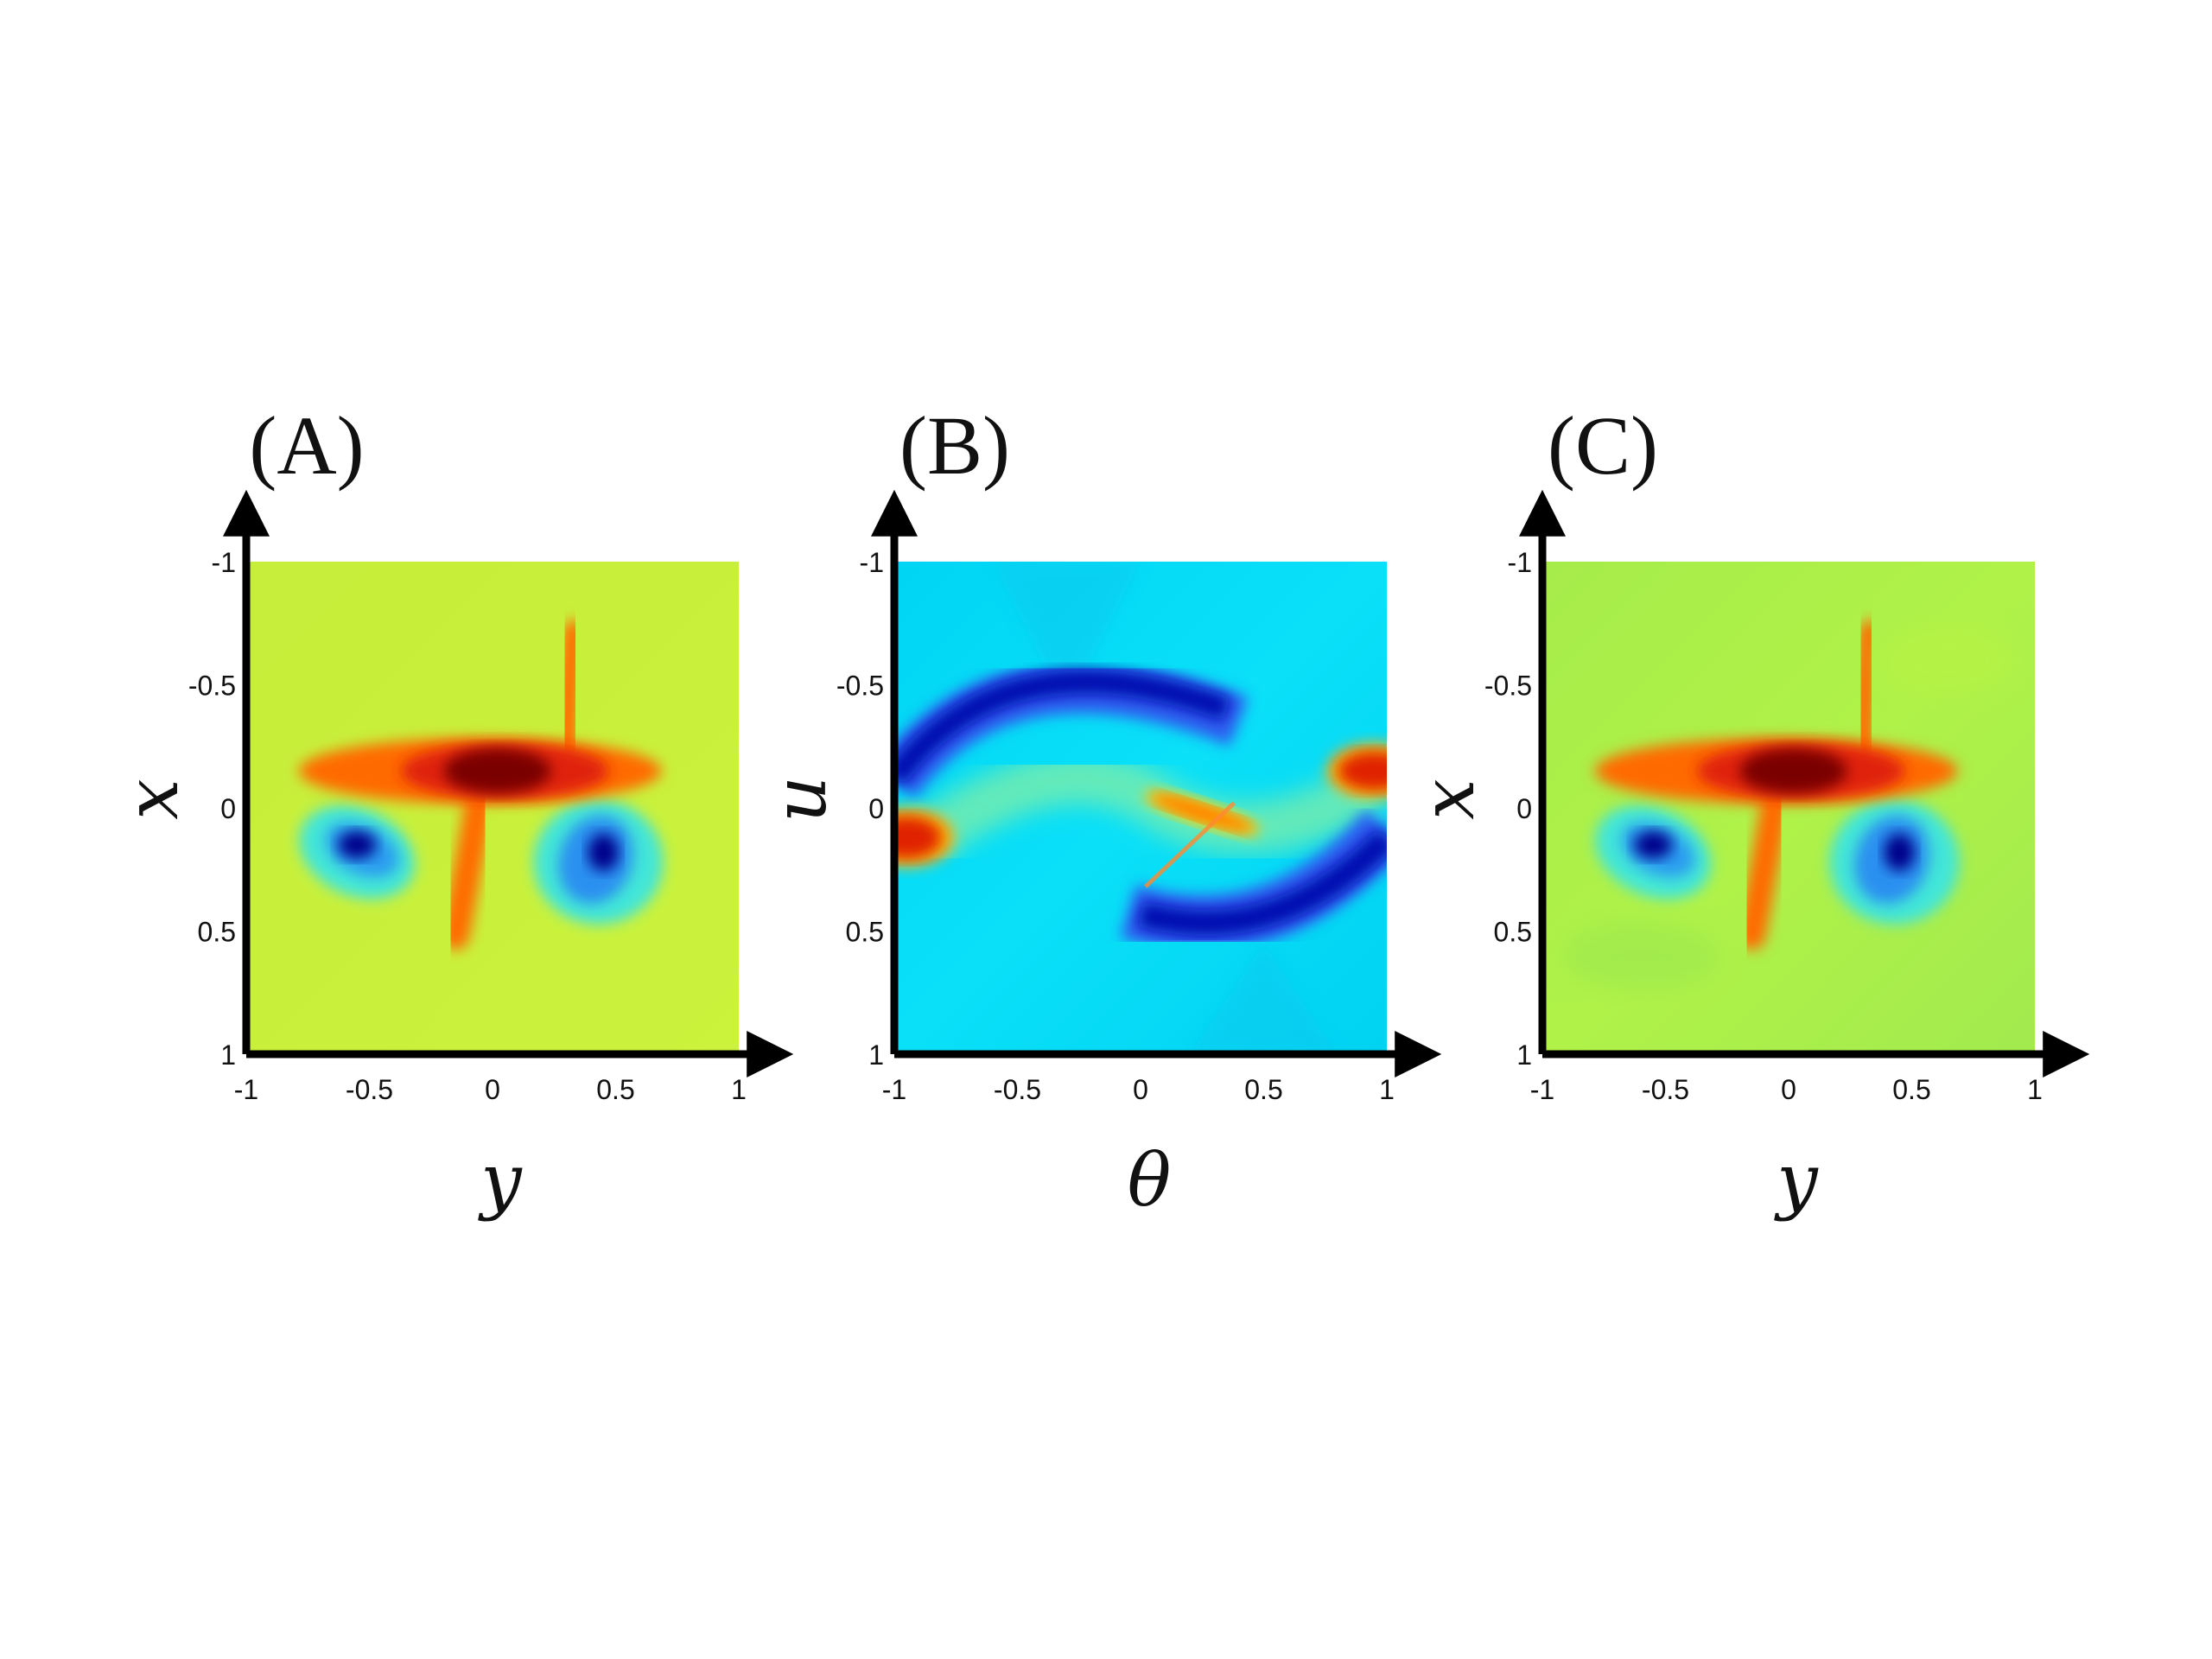 This screenshot has height=1659, width=2212. What do you see at coordinates (1202, 812) in the screenshot?
I see `mid-streak` at bounding box center [1202, 812].